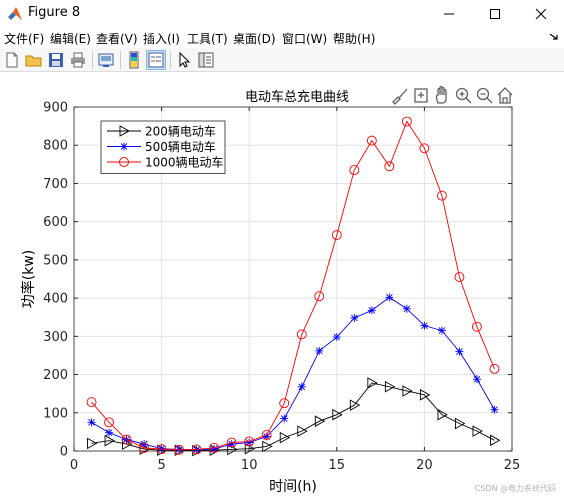 This screenshot has height=500, width=564. Describe the element at coordinates (180, 146) in the screenshot. I see `legend-label: 500辆电动车` at that location.